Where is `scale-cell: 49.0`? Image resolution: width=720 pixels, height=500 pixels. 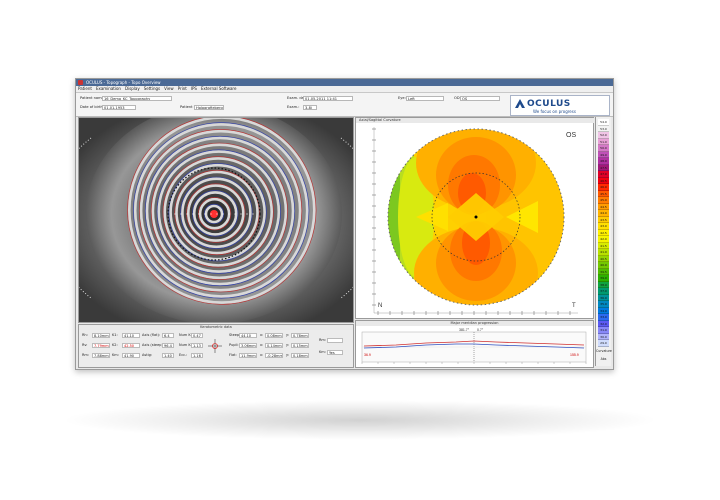
scale-cell: 49.0 is located at coordinates (603, 154).